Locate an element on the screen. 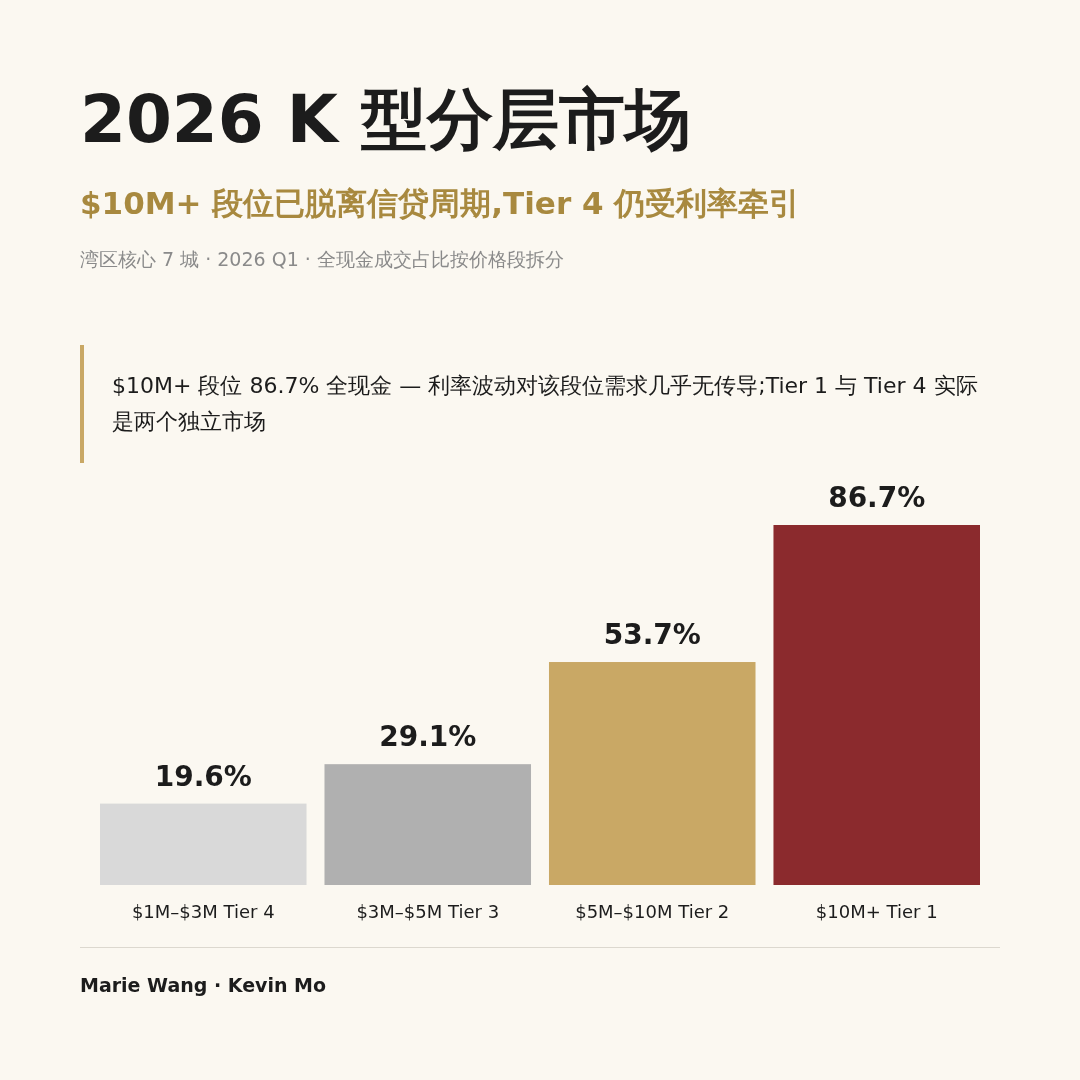 The width and height of the screenshot is (1080, 1080). data-label: 19.6% is located at coordinates (203, 776).